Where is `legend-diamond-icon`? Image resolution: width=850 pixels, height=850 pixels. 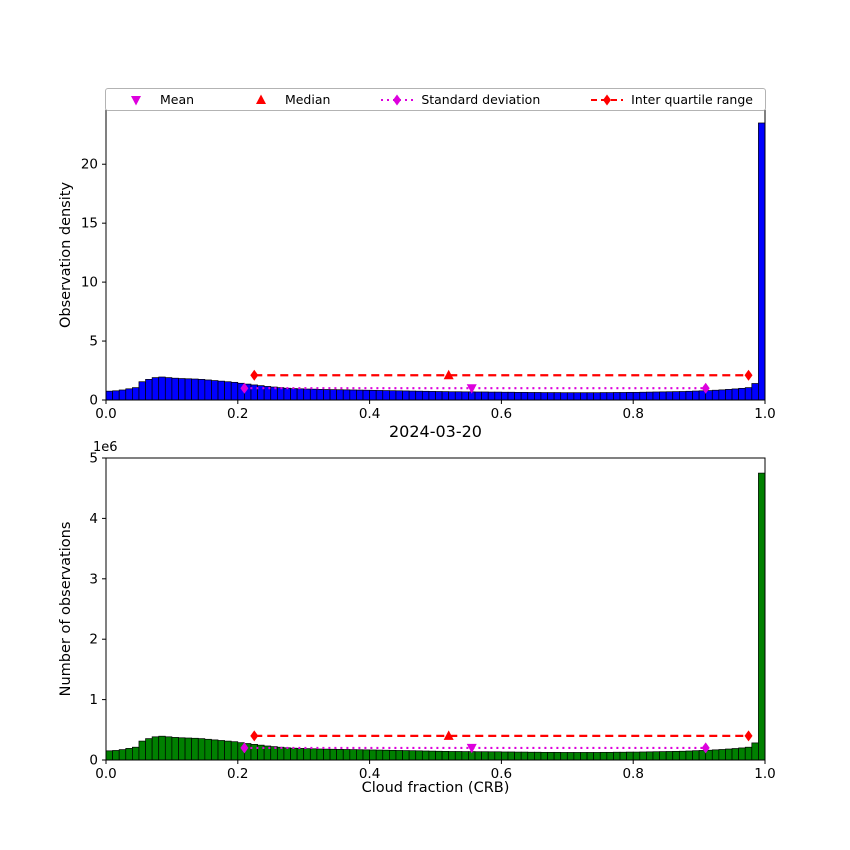 legend-diamond-icon is located at coordinates (607, 99).